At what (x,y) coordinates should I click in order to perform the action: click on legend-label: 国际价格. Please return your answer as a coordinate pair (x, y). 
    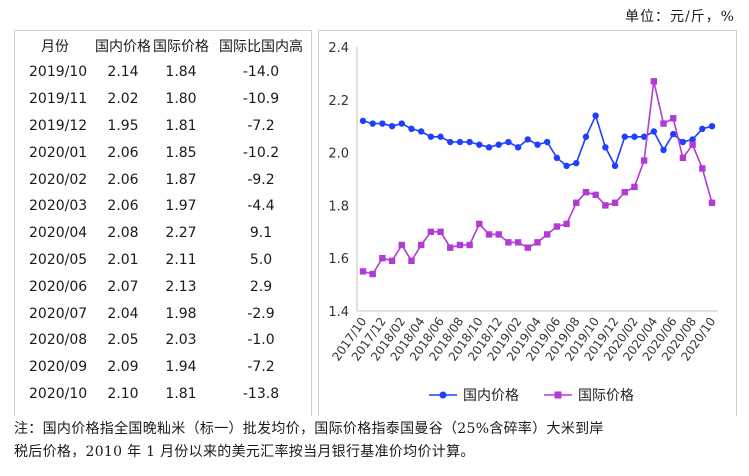
    Looking at the image, I should click on (606, 396).